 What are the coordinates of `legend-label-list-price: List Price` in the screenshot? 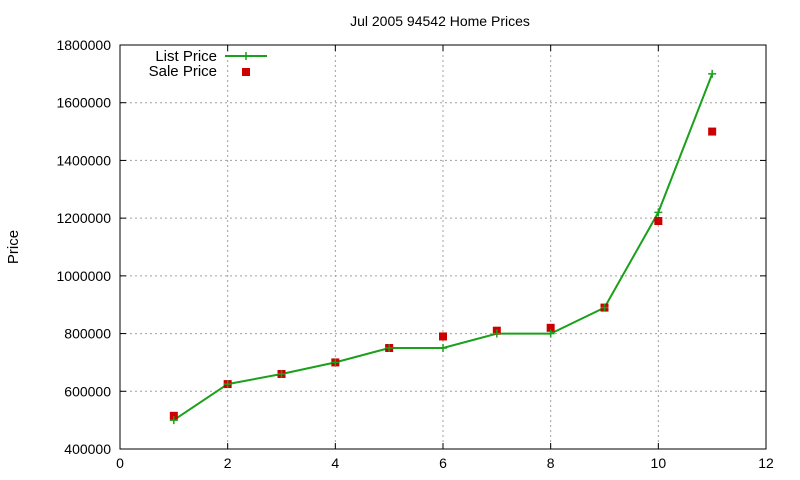 It's located at (186, 56).